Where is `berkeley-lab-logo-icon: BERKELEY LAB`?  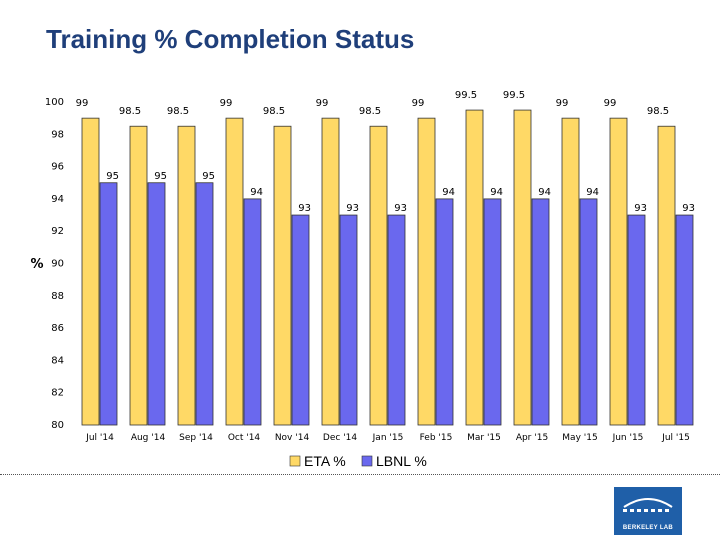 berkeley-lab-logo-icon: BERKELEY LAB is located at coordinates (648, 511).